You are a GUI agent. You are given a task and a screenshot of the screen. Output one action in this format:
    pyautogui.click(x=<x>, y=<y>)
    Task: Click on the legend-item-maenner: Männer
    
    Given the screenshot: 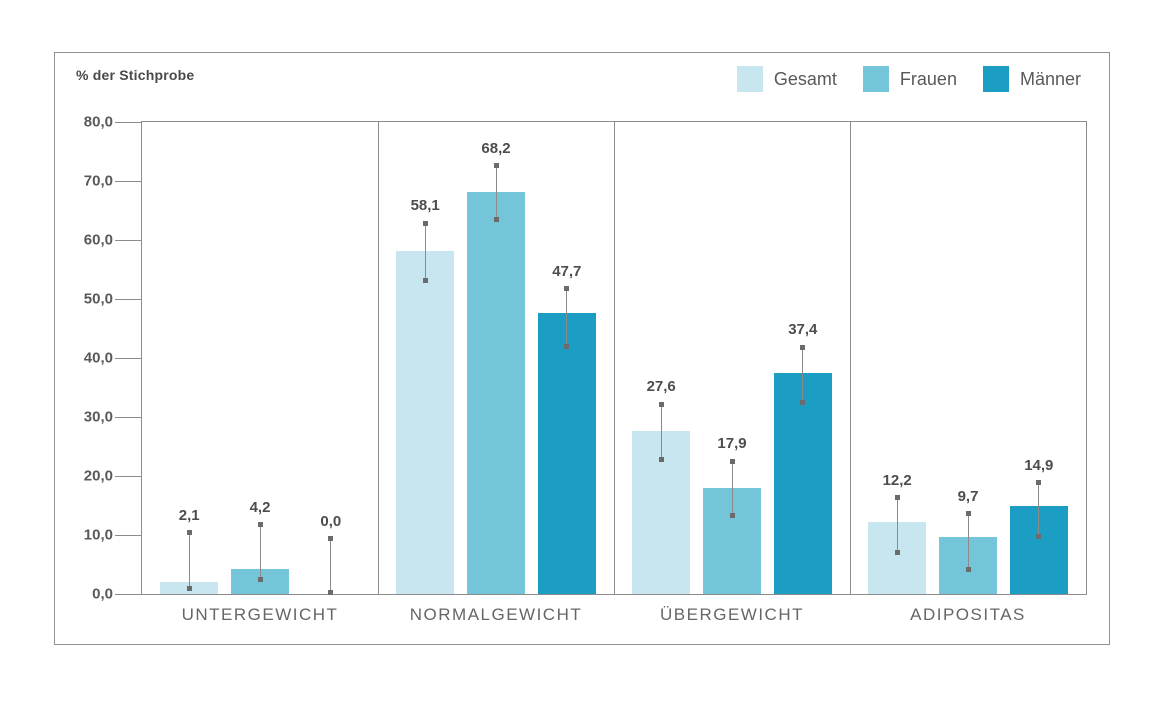 What is the action you would take?
    pyautogui.click(x=1031, y=79)
    